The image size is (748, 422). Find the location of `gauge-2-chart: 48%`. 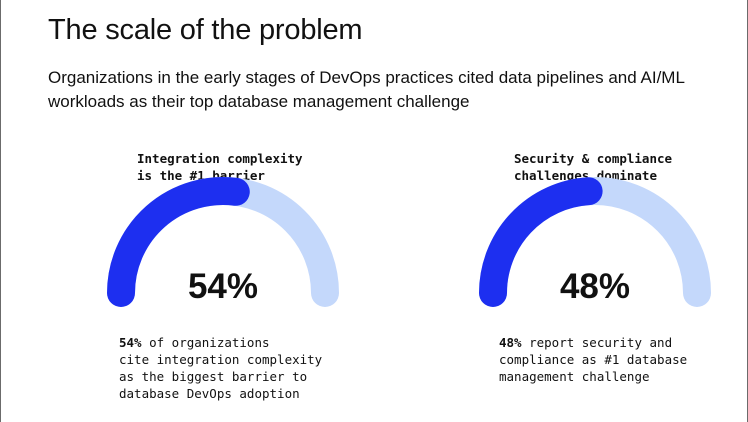

gauge-2-chart: 48% is located at coordinates (595, 242).